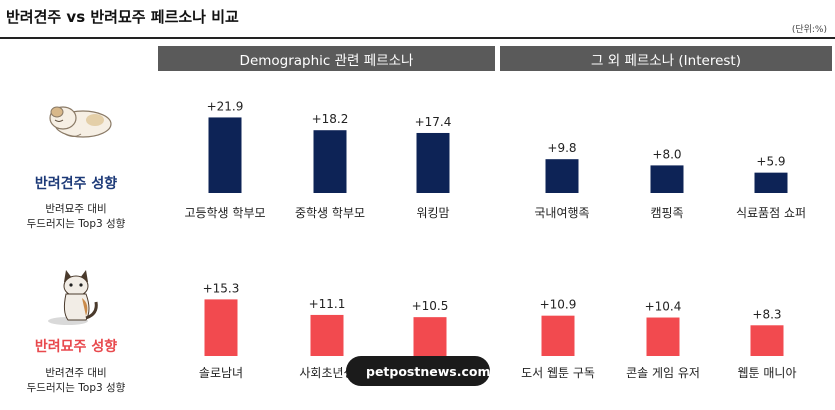 The height and width of the screenshot is (410, 835). I want to click on sitting-cat-icon, so click(76, 299).